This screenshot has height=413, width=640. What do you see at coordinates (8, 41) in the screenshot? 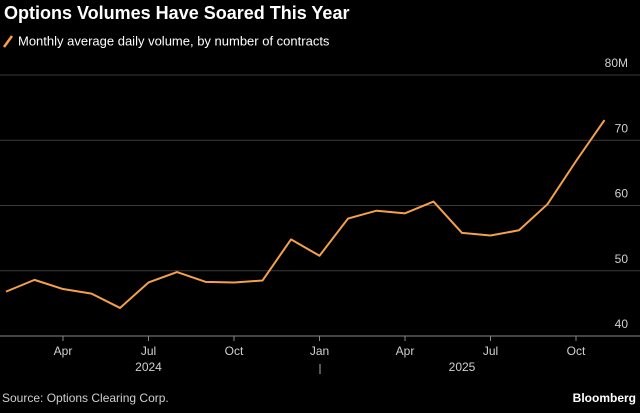
I see `legend-swatch` at bounding box center [8, 41].